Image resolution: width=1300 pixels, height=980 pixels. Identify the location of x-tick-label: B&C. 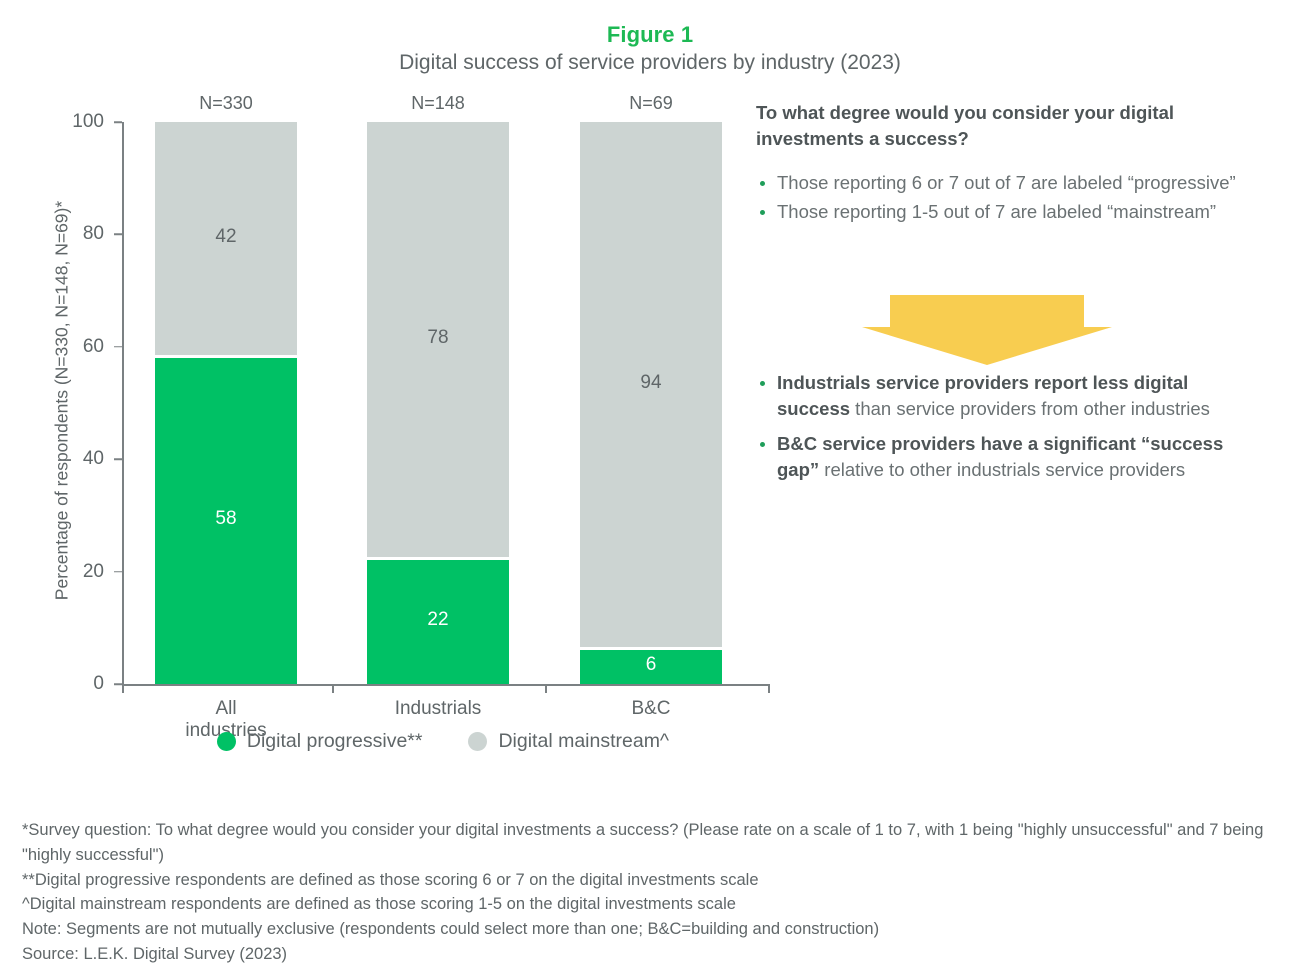
(651, 708).